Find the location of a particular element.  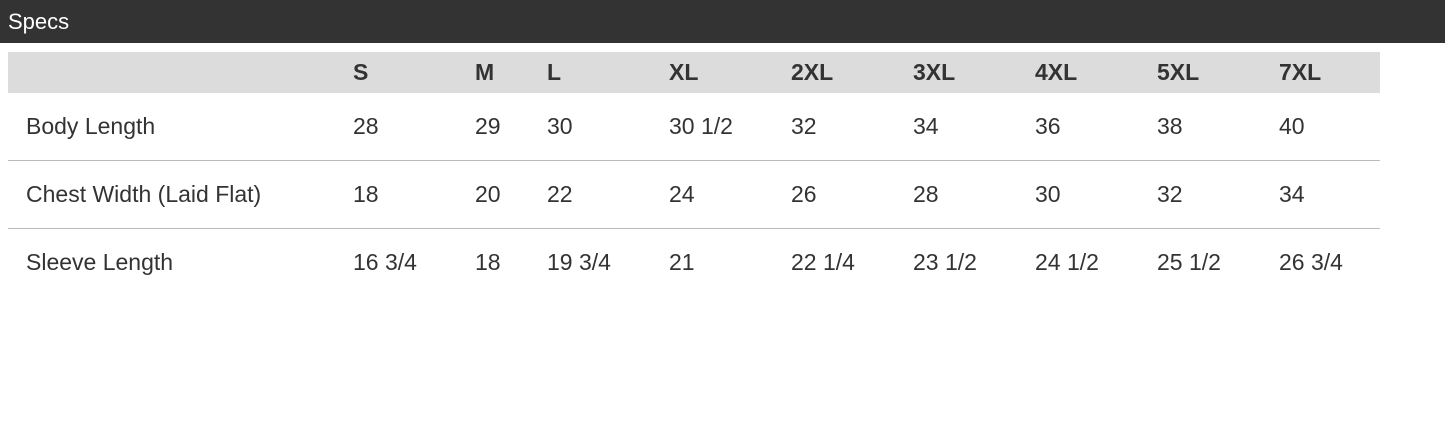

column-header: L is located at coordinates (608, 72).